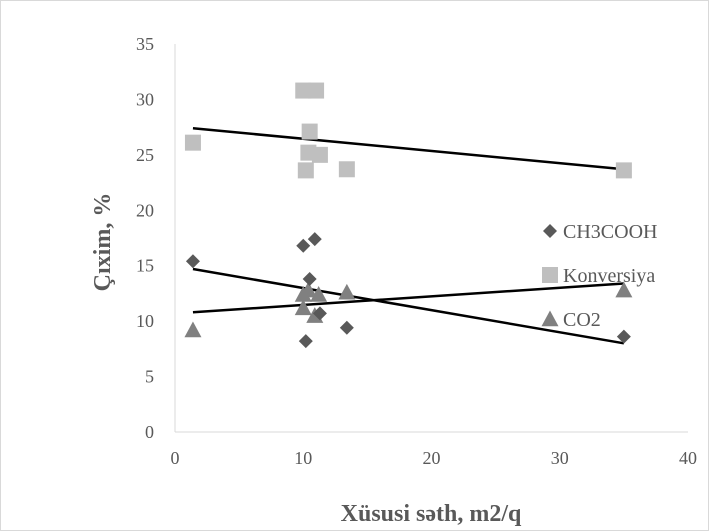  I want to click on y-axis-title: Çıxim, %, so click(103, 242).